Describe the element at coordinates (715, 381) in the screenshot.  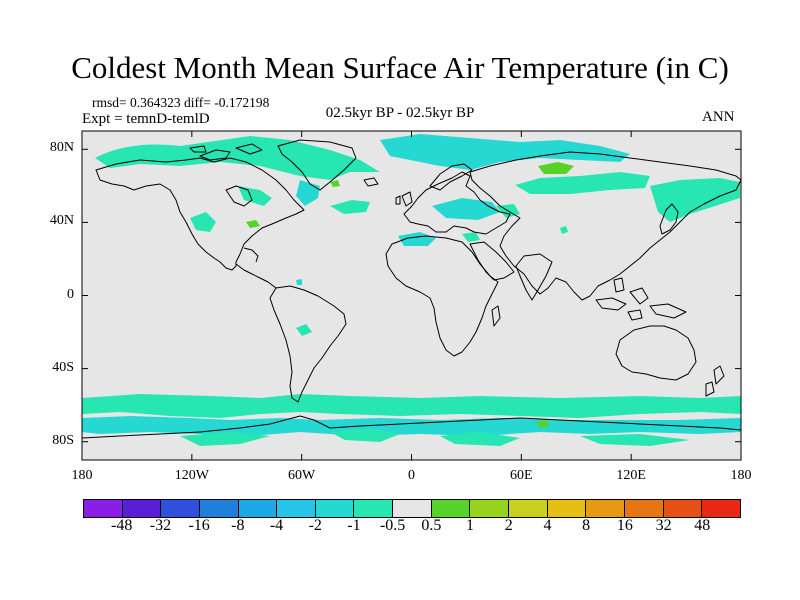
I see `coastline-new-zealand` at that location.